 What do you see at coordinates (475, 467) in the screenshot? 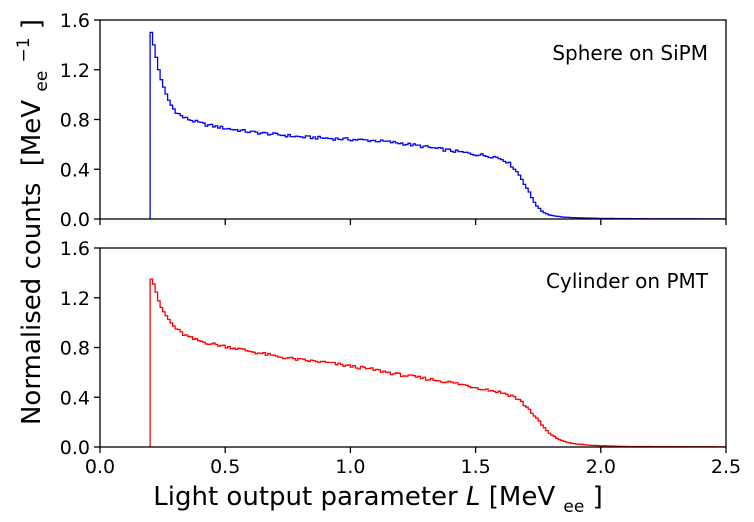
I see `x-tick-label: 1.5` at bounding box center [475, 467].